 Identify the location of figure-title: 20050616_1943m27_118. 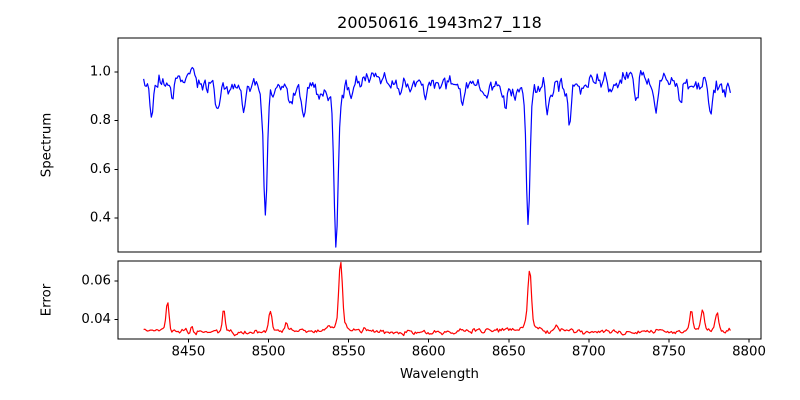
(439, 23).